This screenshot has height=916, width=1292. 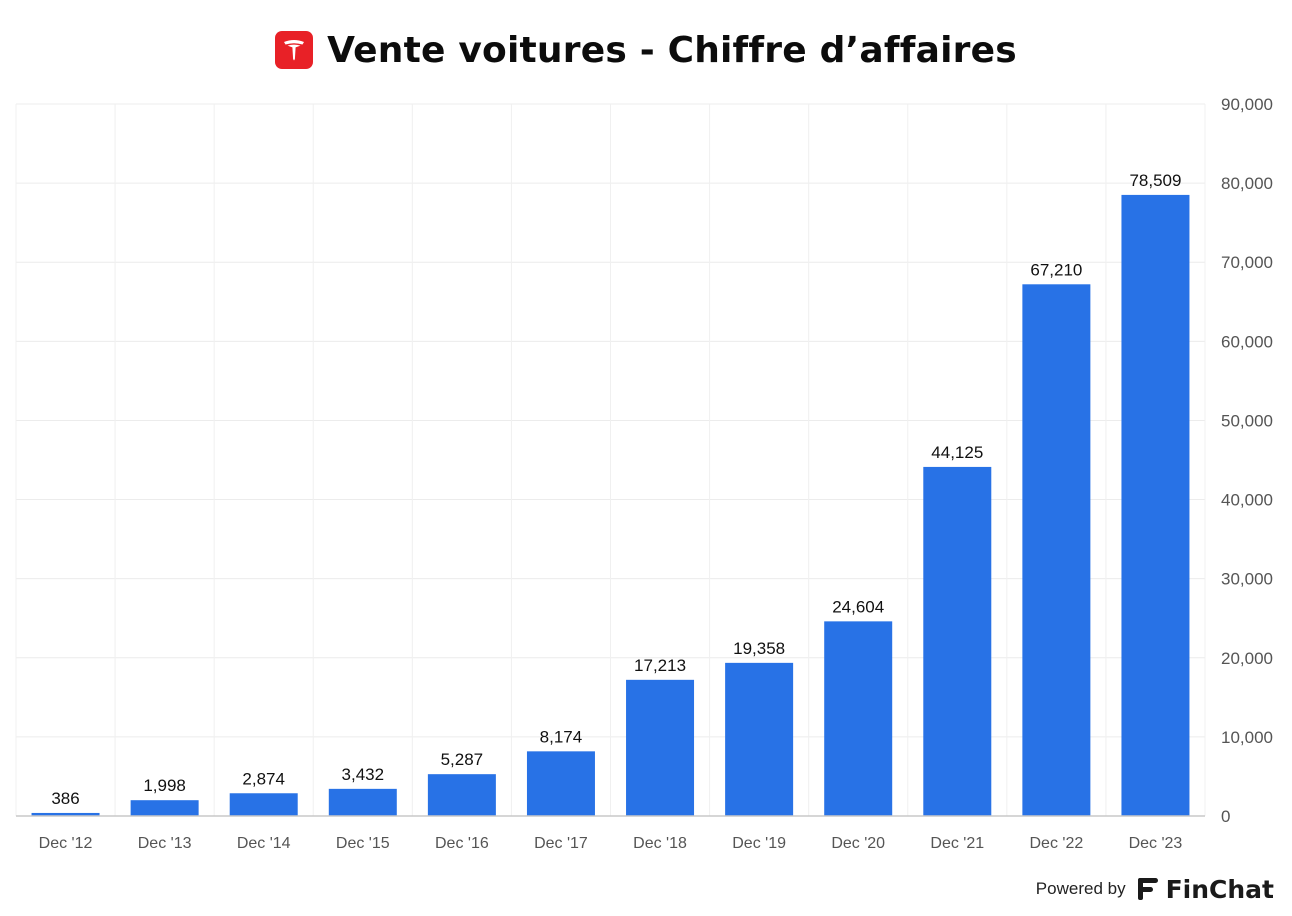 I want to click on y-tick-label: 60,000, so click(x=1247, y=341).